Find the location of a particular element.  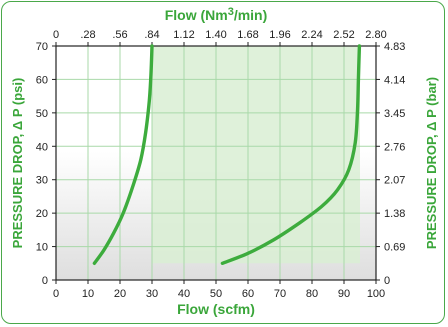

x-tick-label: 90 is located at coordinates (344, 294).